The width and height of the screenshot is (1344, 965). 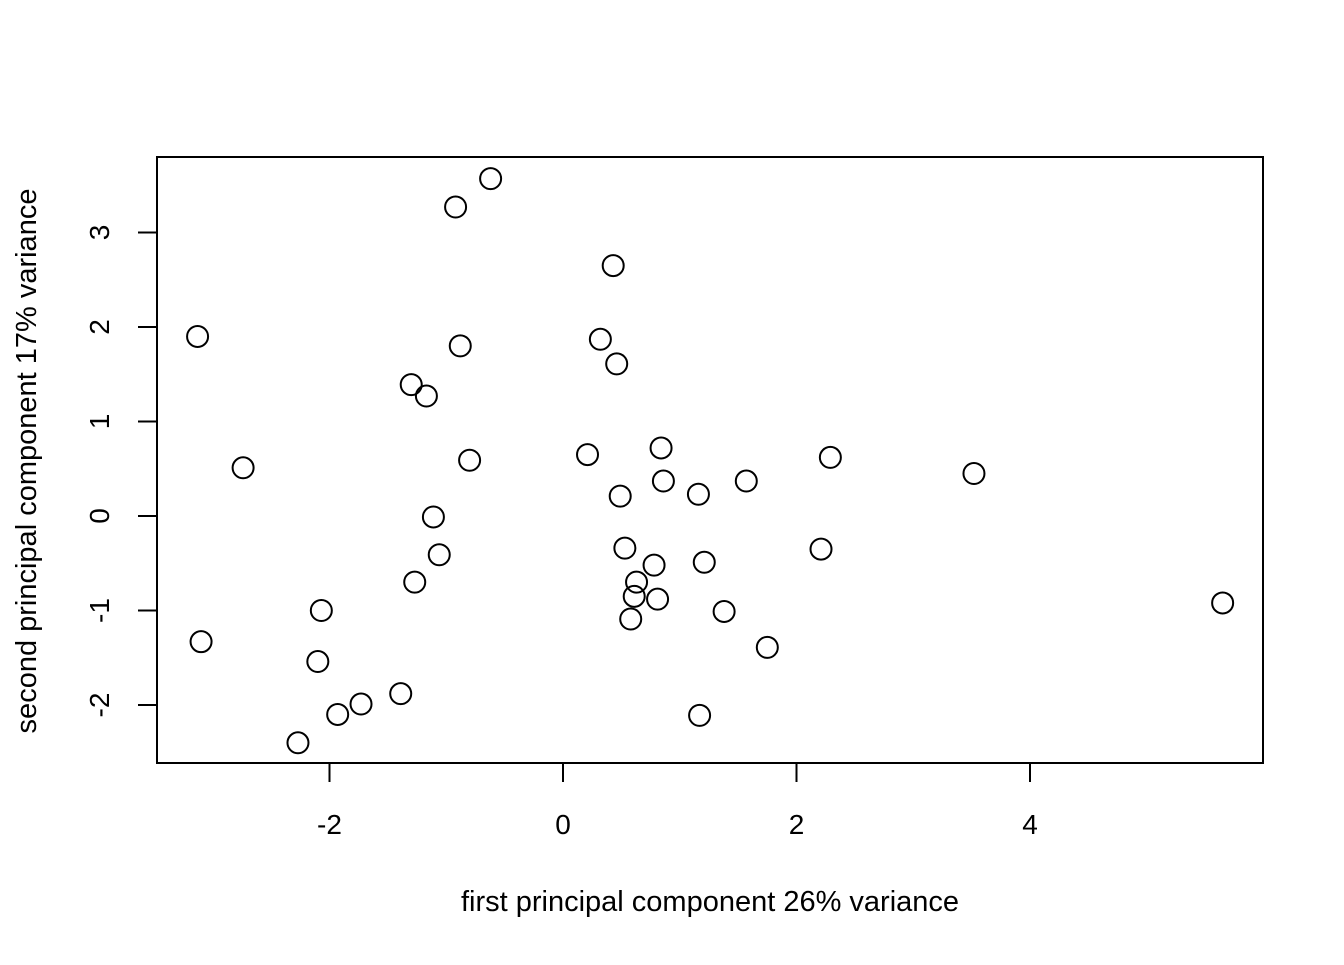 I want to click on y-tick-label: 0, so click(x=99, y=516).